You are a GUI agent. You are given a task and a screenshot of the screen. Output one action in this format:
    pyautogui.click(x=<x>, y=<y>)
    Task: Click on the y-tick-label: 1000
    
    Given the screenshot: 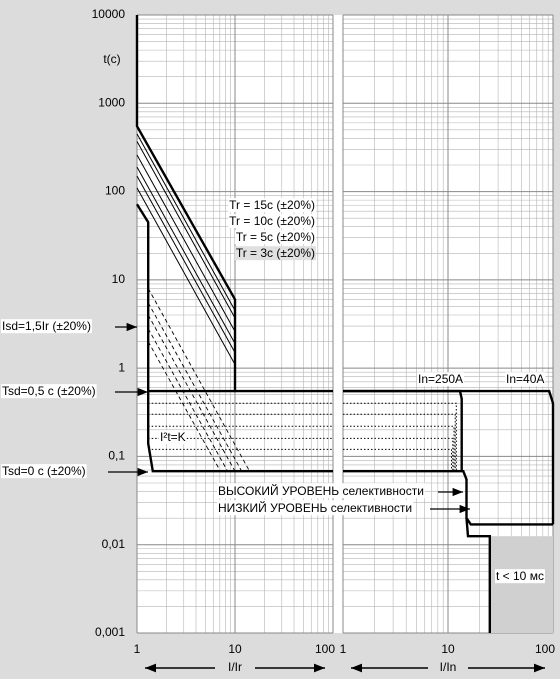 What is the action you would take?
    pyautogui.click(x=111, y=102)
    